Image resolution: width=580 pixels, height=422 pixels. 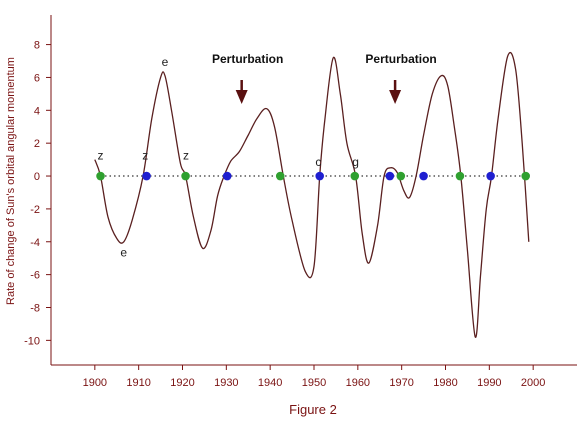 I want to click on x-tick-label: 1970, so click(x=401, y=383).